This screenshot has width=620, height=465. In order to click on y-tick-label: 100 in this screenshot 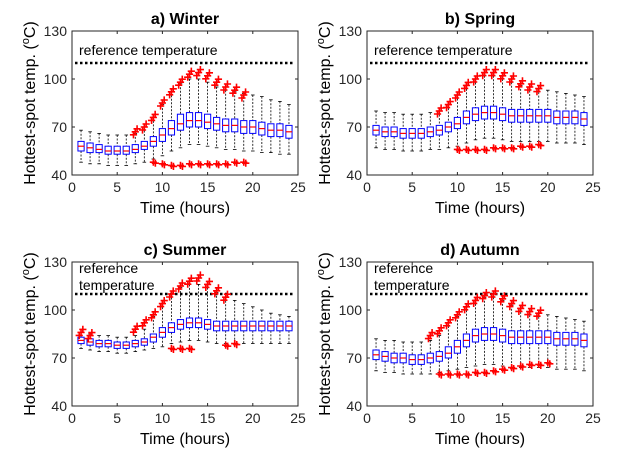, I will do `click(351, 79)`.